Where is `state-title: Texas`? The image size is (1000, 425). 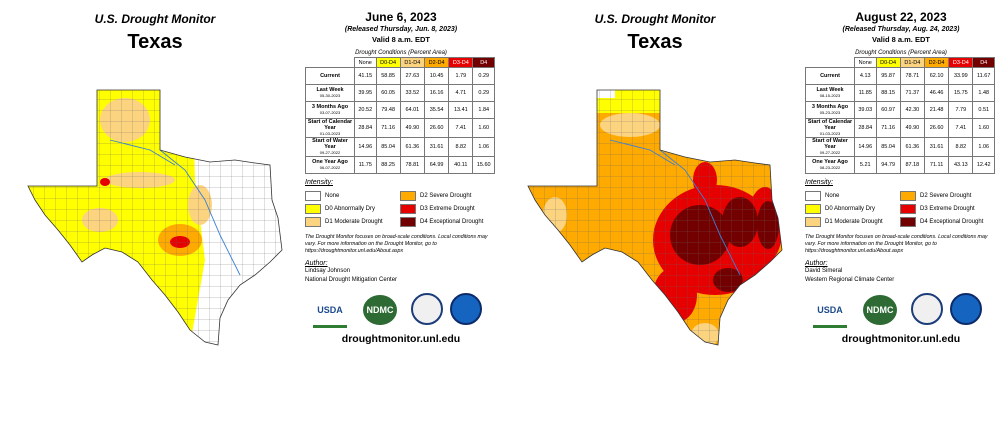
state-title: Texas is located at coordinates (155, 42).